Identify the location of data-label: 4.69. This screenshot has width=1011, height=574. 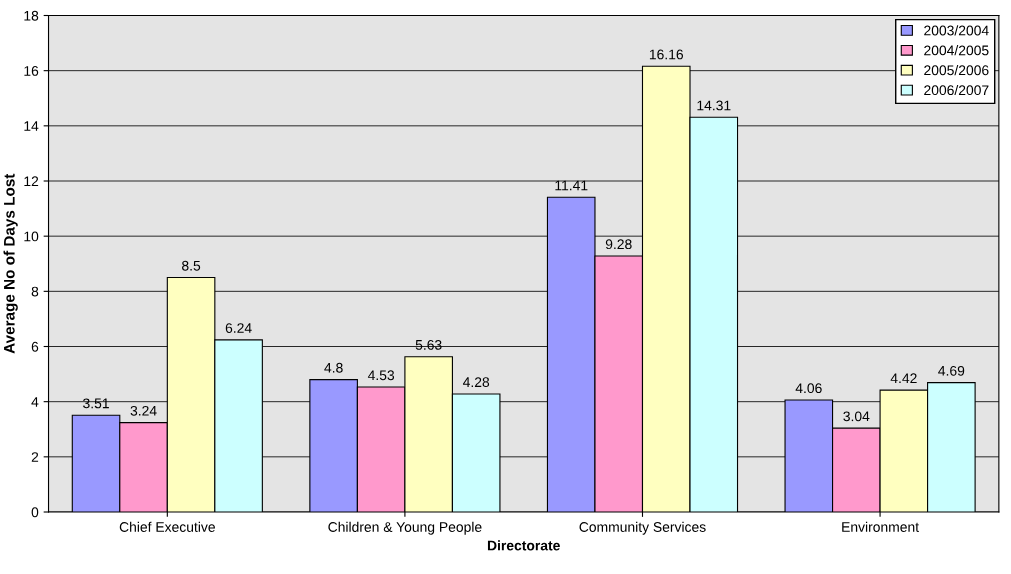
(951, 370).